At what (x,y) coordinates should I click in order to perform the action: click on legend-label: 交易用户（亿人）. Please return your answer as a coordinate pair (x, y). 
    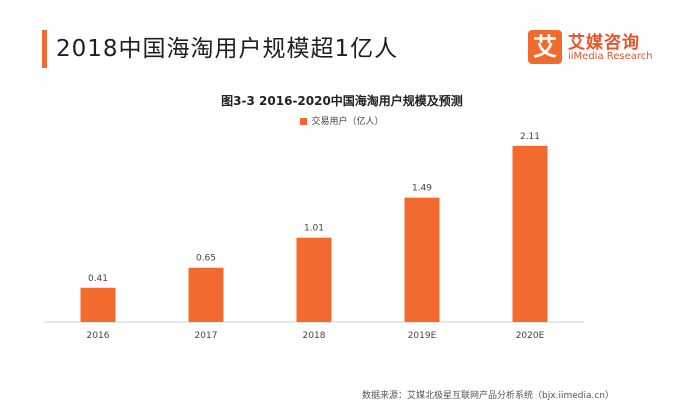
    Looking at the image, I should click on (347, 122).